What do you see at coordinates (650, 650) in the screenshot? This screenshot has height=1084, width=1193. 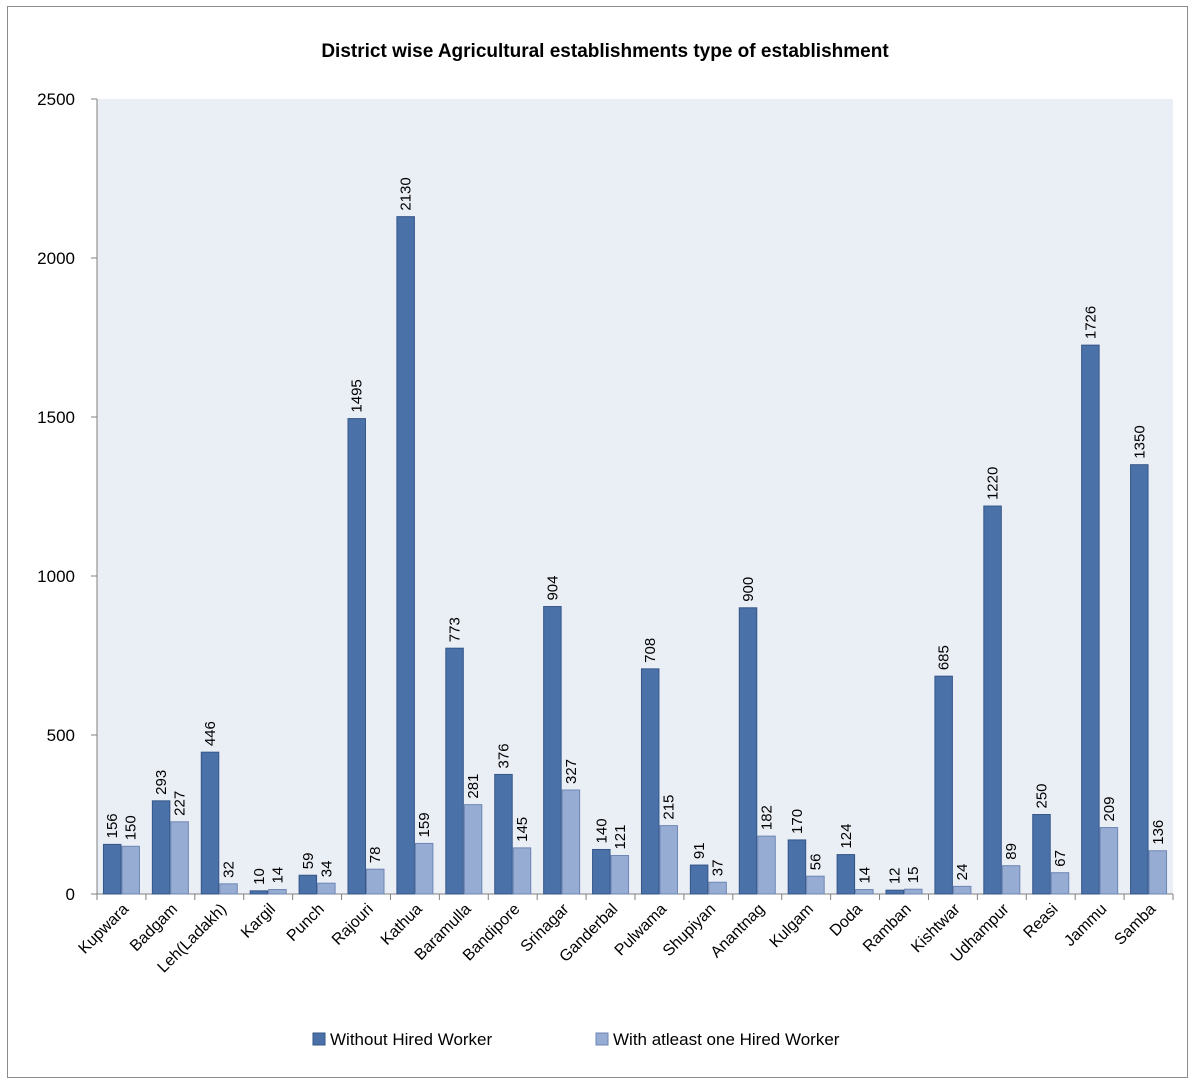 I see `data-label: 708` at bounding box center [650, 650].